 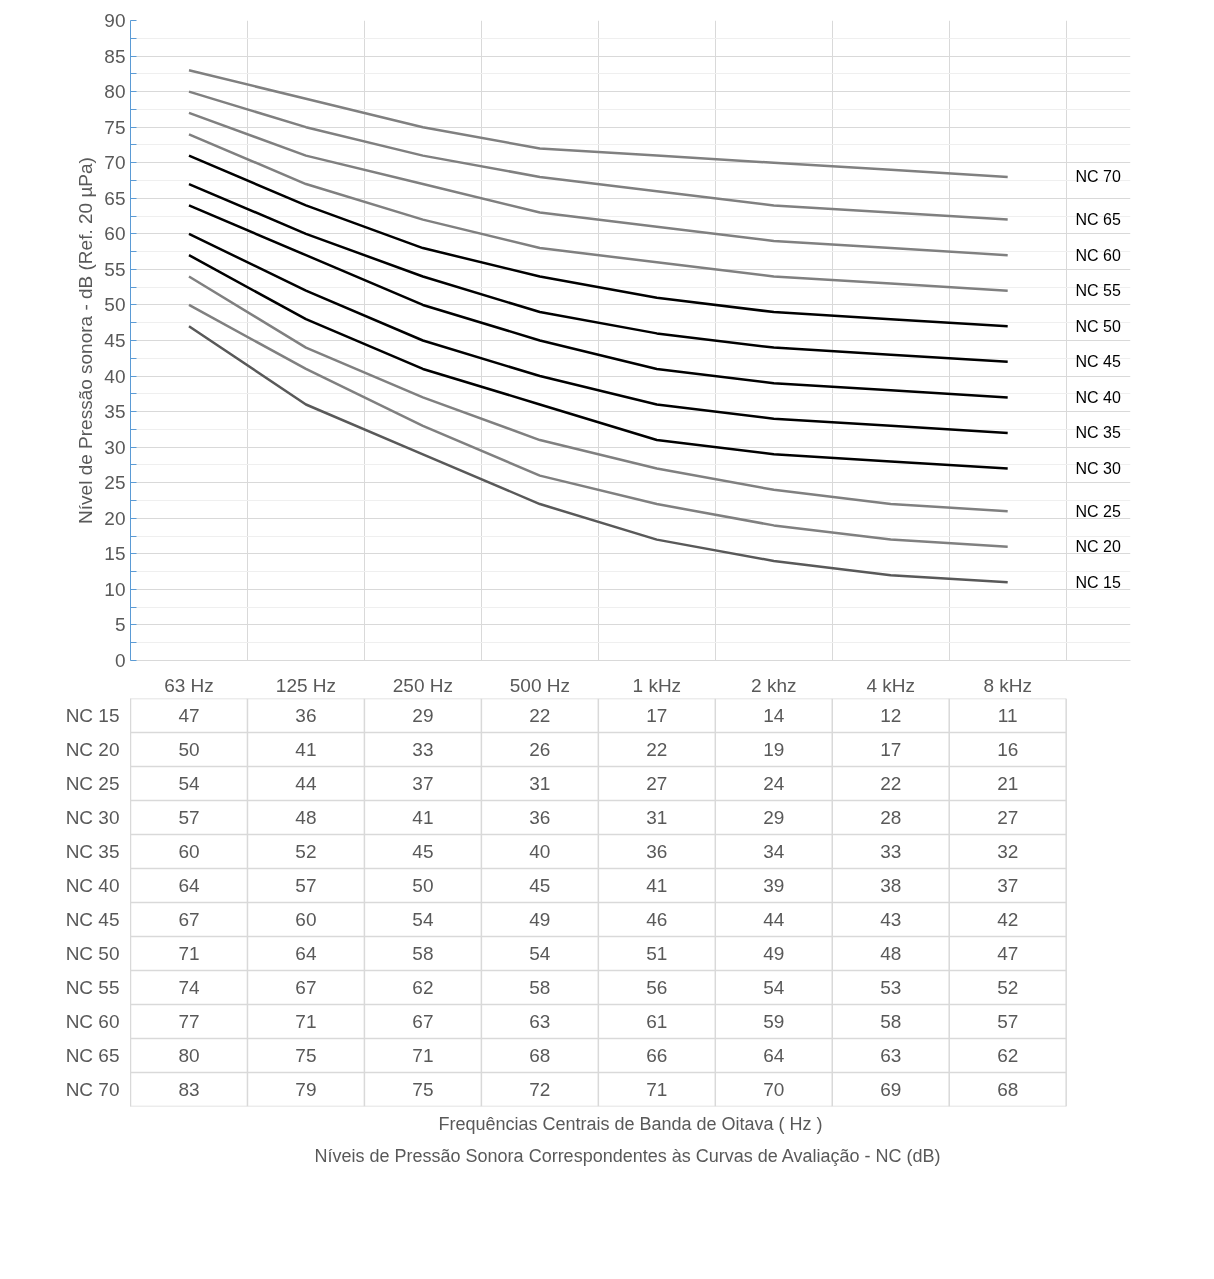 What do you see at coordinates (120, 625) in the screenshot?
I see `y-tick-label: 5` at bounding box center [120, 625].